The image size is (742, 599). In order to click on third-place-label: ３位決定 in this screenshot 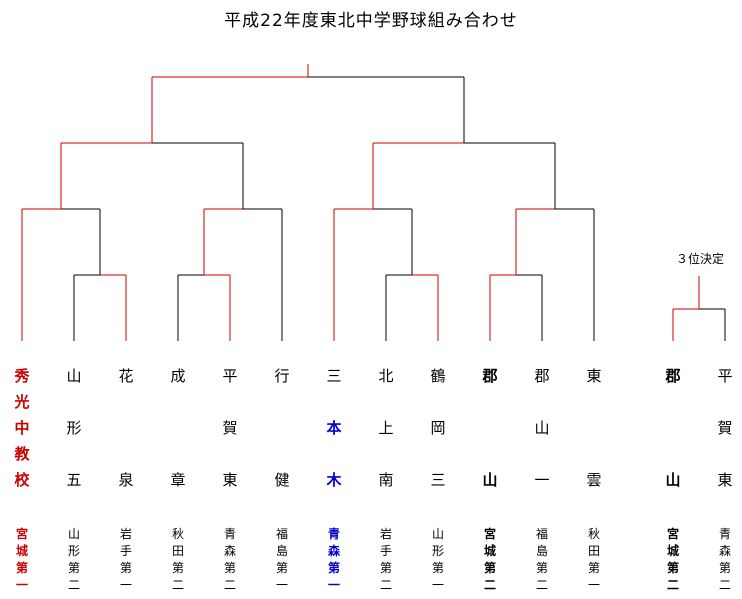, I will do `click(700, 258)`.